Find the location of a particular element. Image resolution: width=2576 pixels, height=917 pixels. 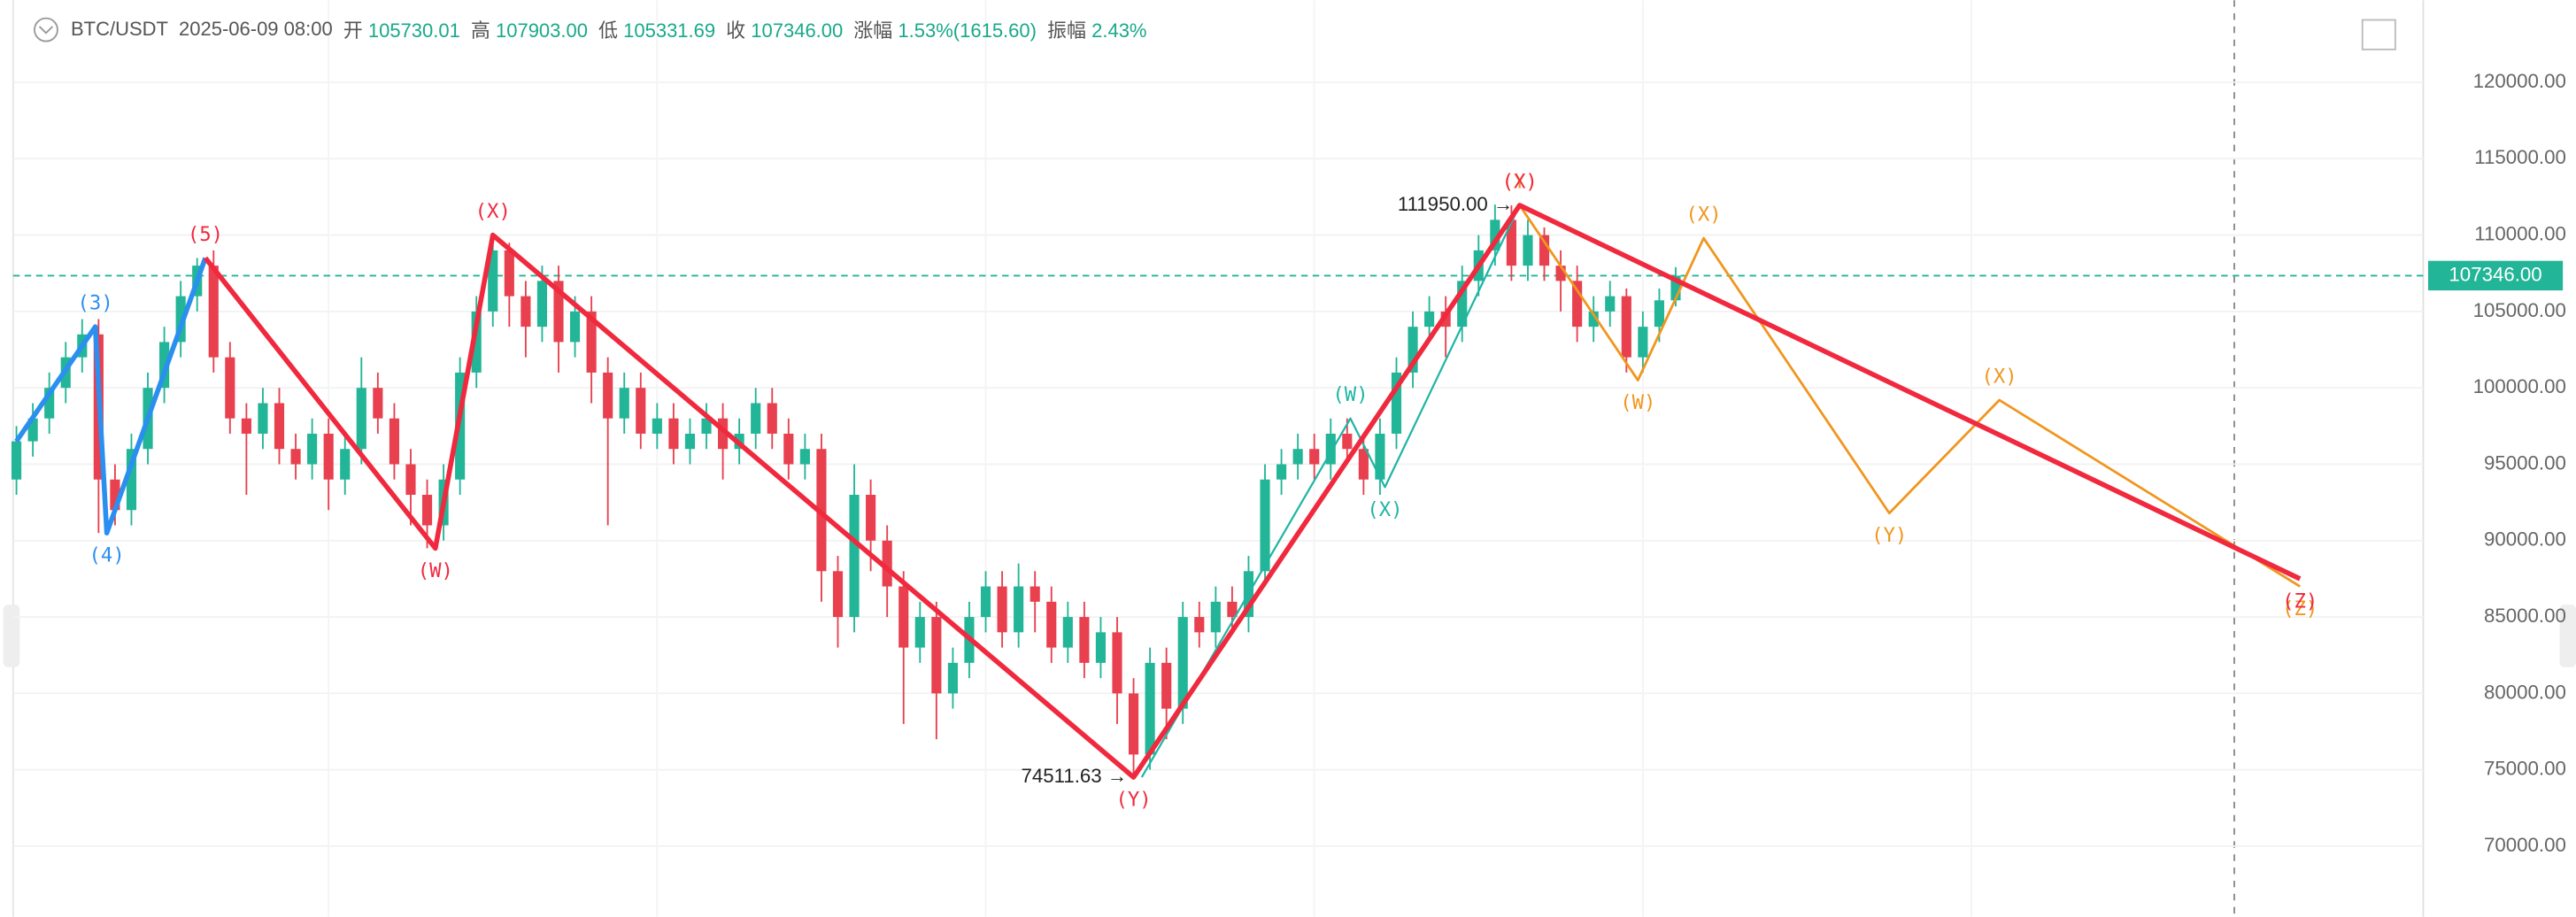

y-tick-label: 110000.00 is located at coordinates (2520, 233).